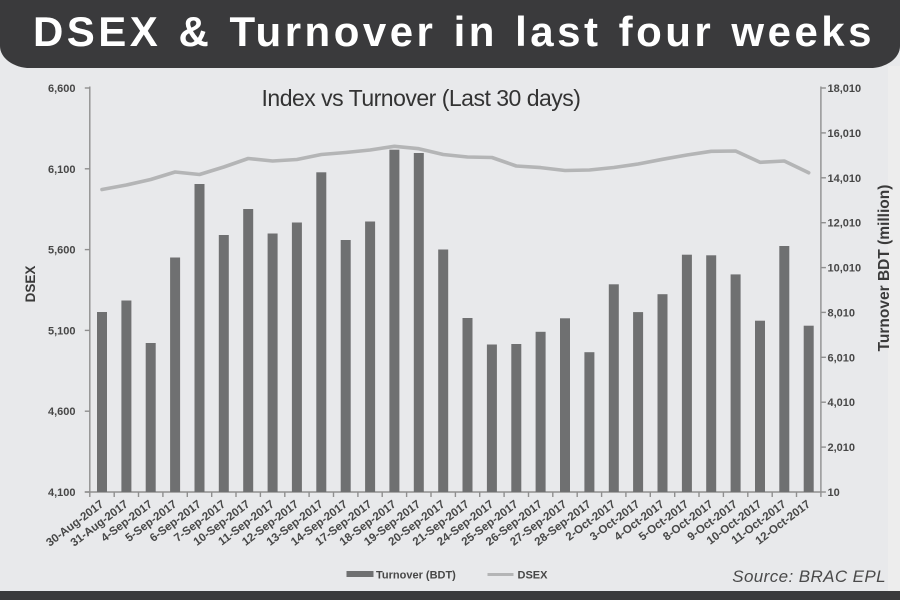  I want to click on svg-text: 14,010, so click(845, 179).